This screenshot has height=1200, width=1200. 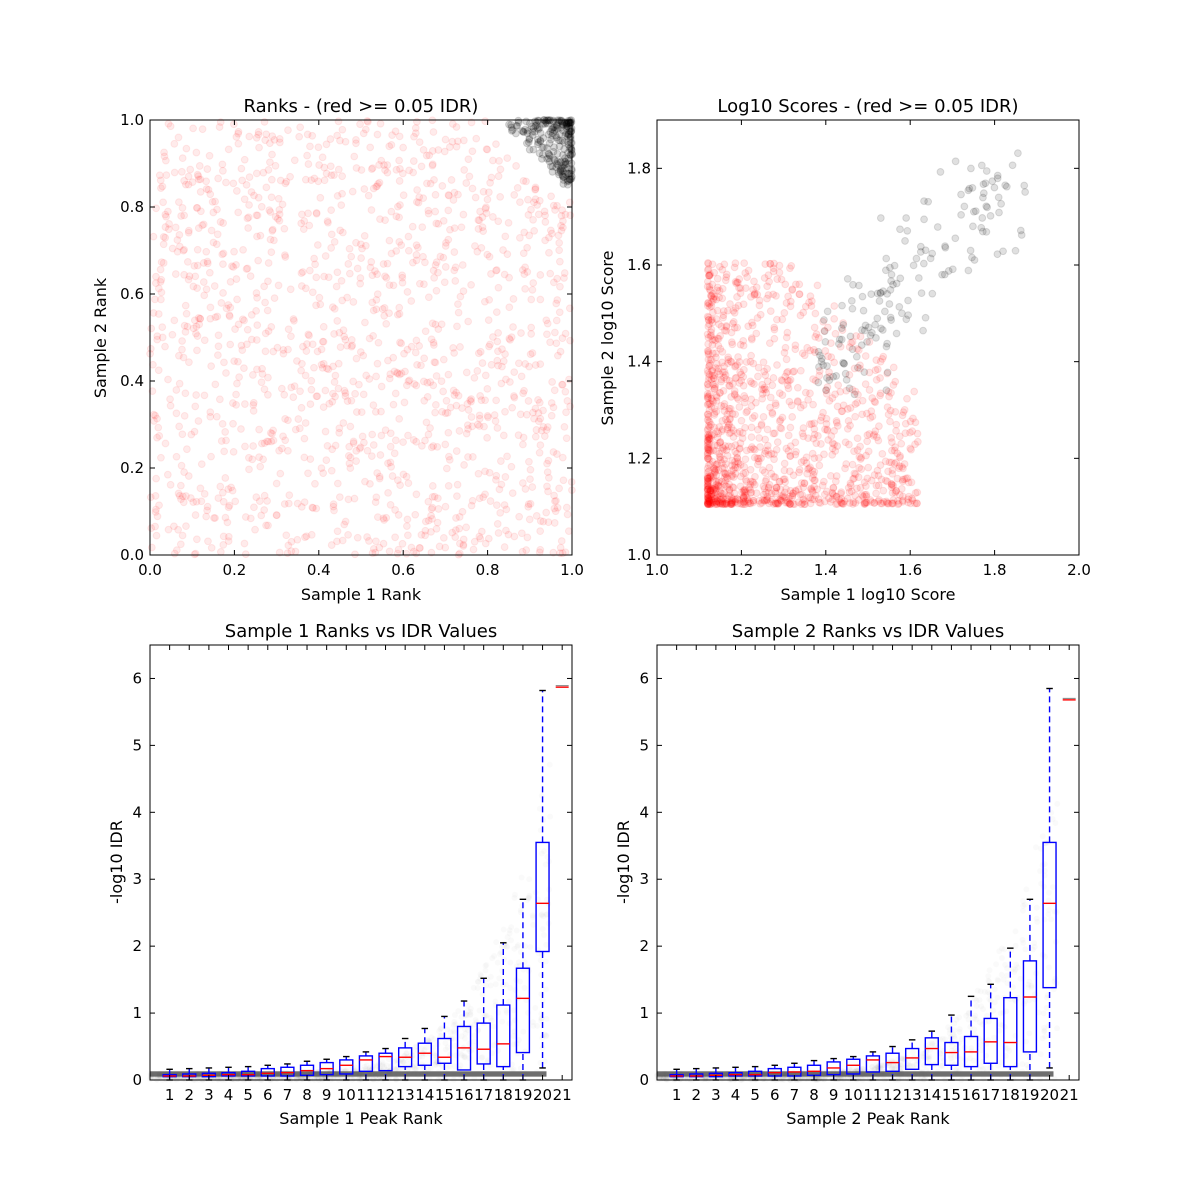 What do you see at coordinates (488, 570) in the screenshot?
I see `x-tick-label: 0.8` at bounding box center [488, 570].